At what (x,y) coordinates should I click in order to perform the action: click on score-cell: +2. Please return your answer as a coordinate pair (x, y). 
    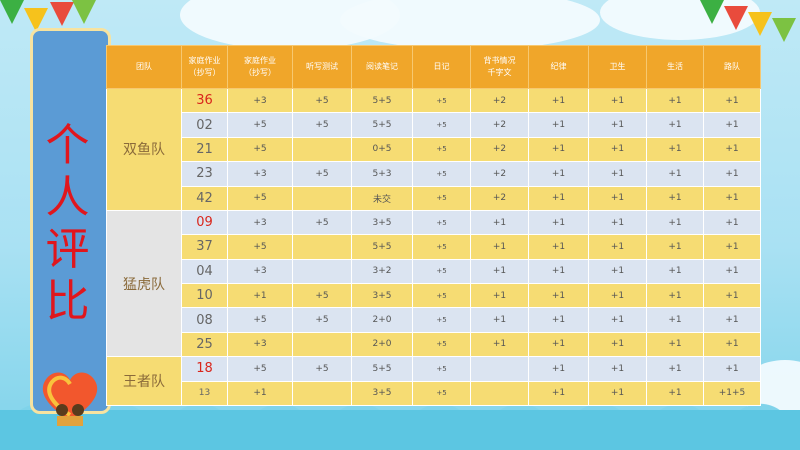
    Looking at the image, I should click on (499, 100).